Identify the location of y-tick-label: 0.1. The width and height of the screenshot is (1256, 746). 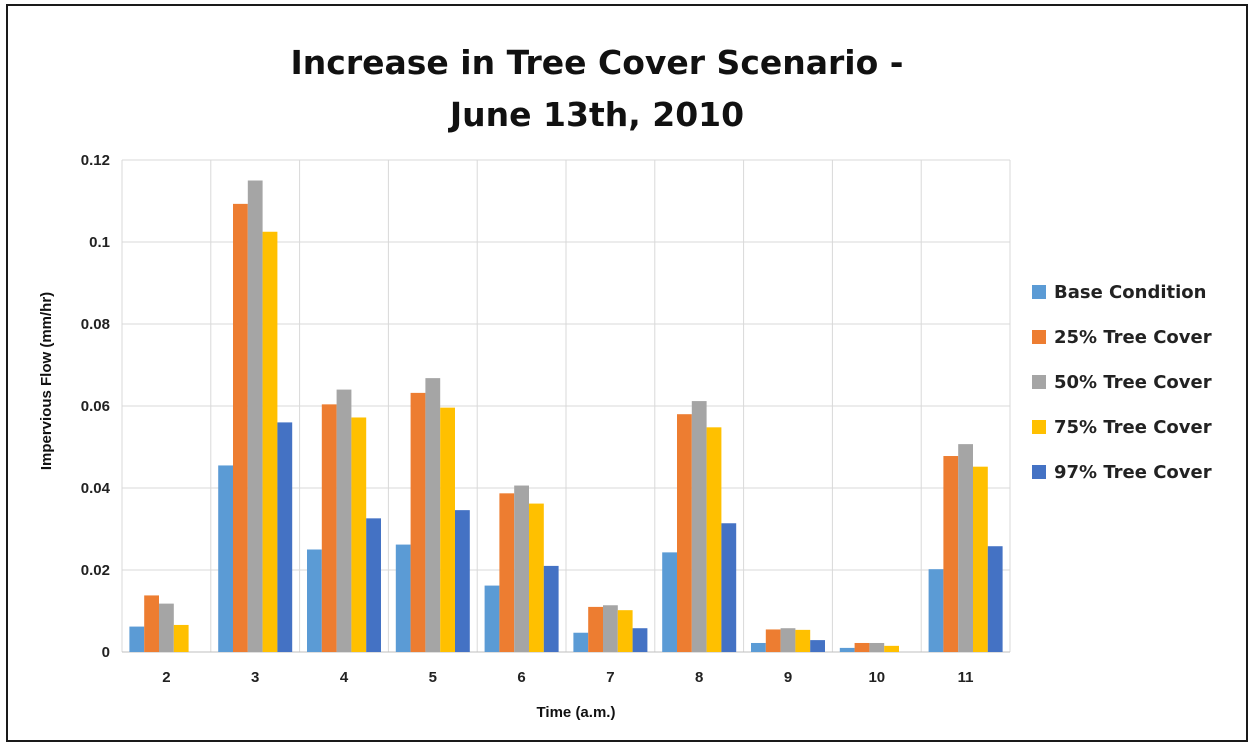
(99, 242).